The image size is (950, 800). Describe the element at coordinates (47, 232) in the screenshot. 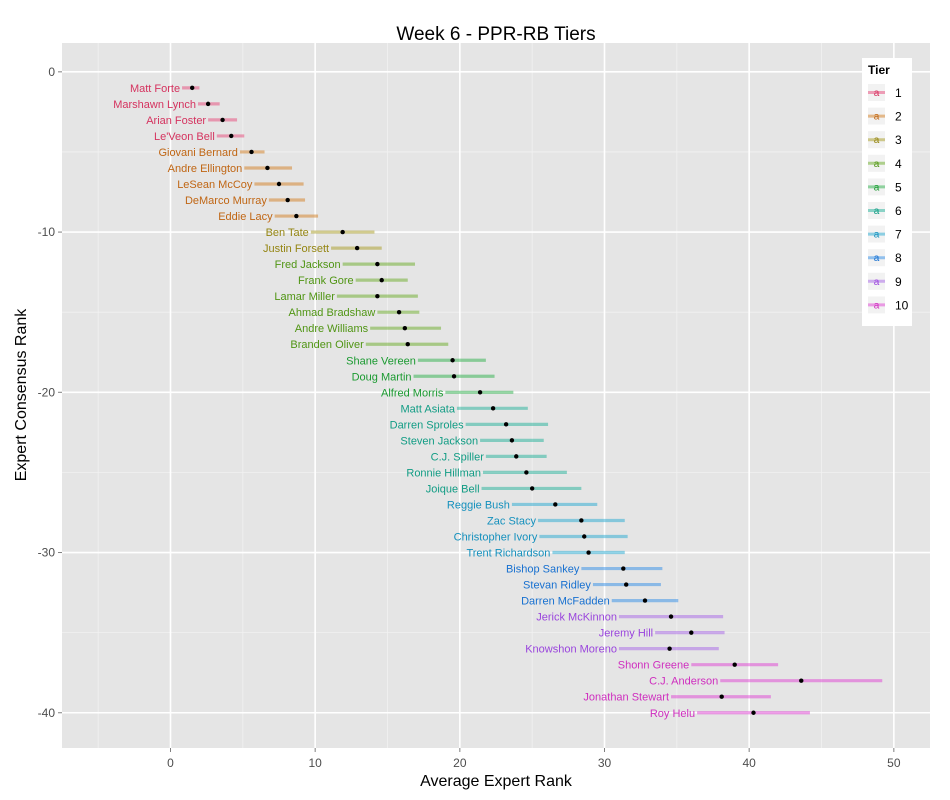

I see `y-tick-label: -10` at that location.